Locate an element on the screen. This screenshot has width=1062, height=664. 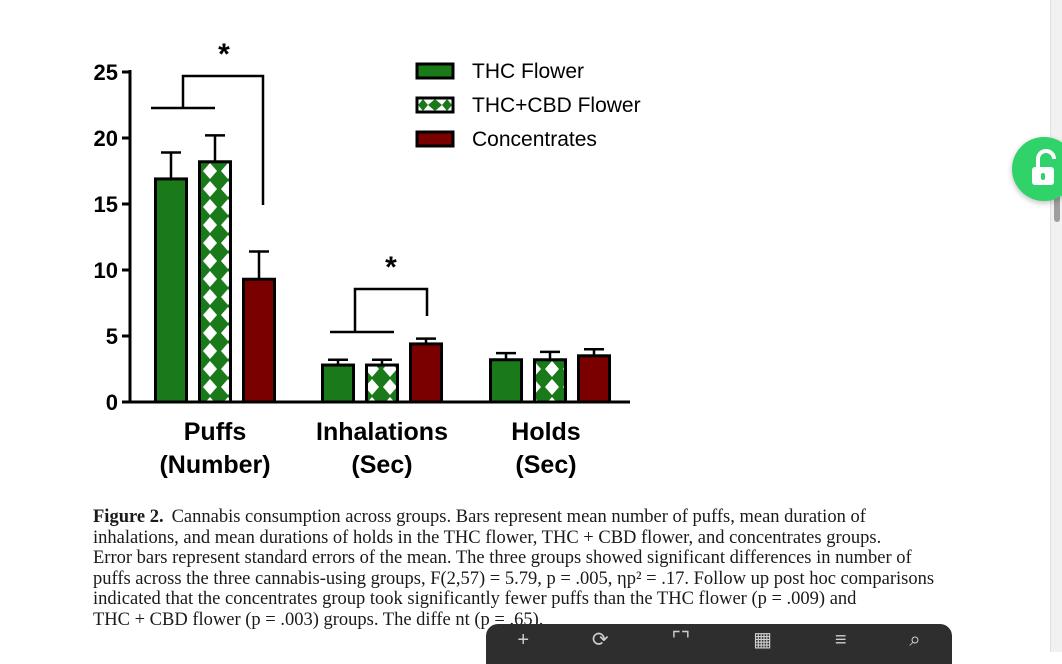
search-icon: ⌕ is located at coordinates (915, 640).